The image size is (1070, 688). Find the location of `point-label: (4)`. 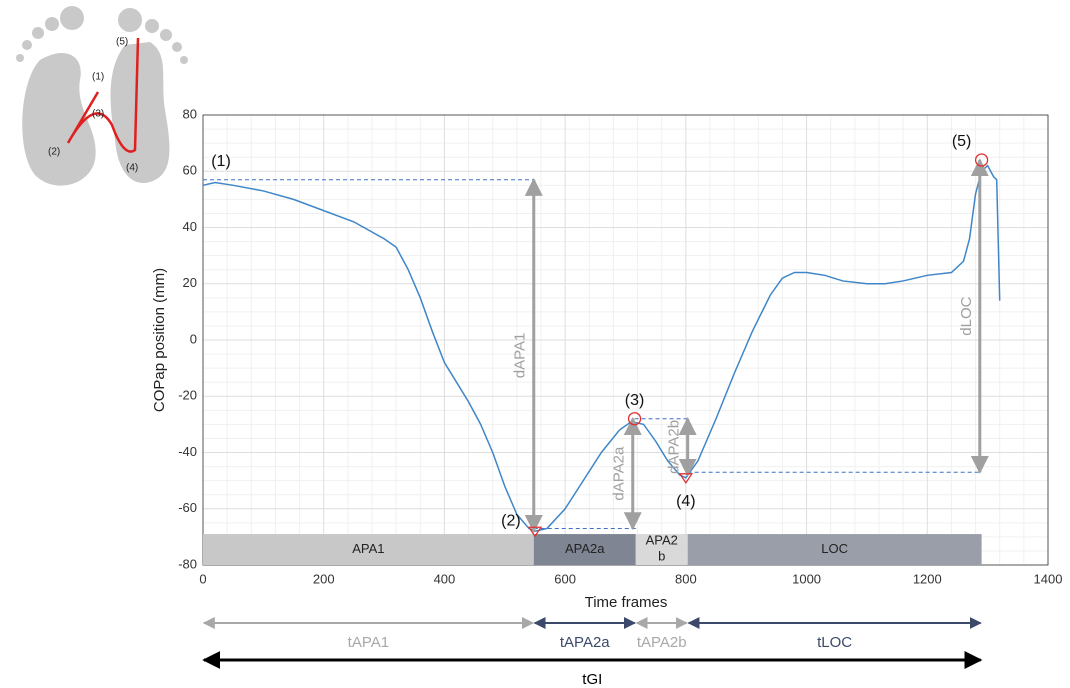

point-label: (4) is located at coordinates (686, 501).